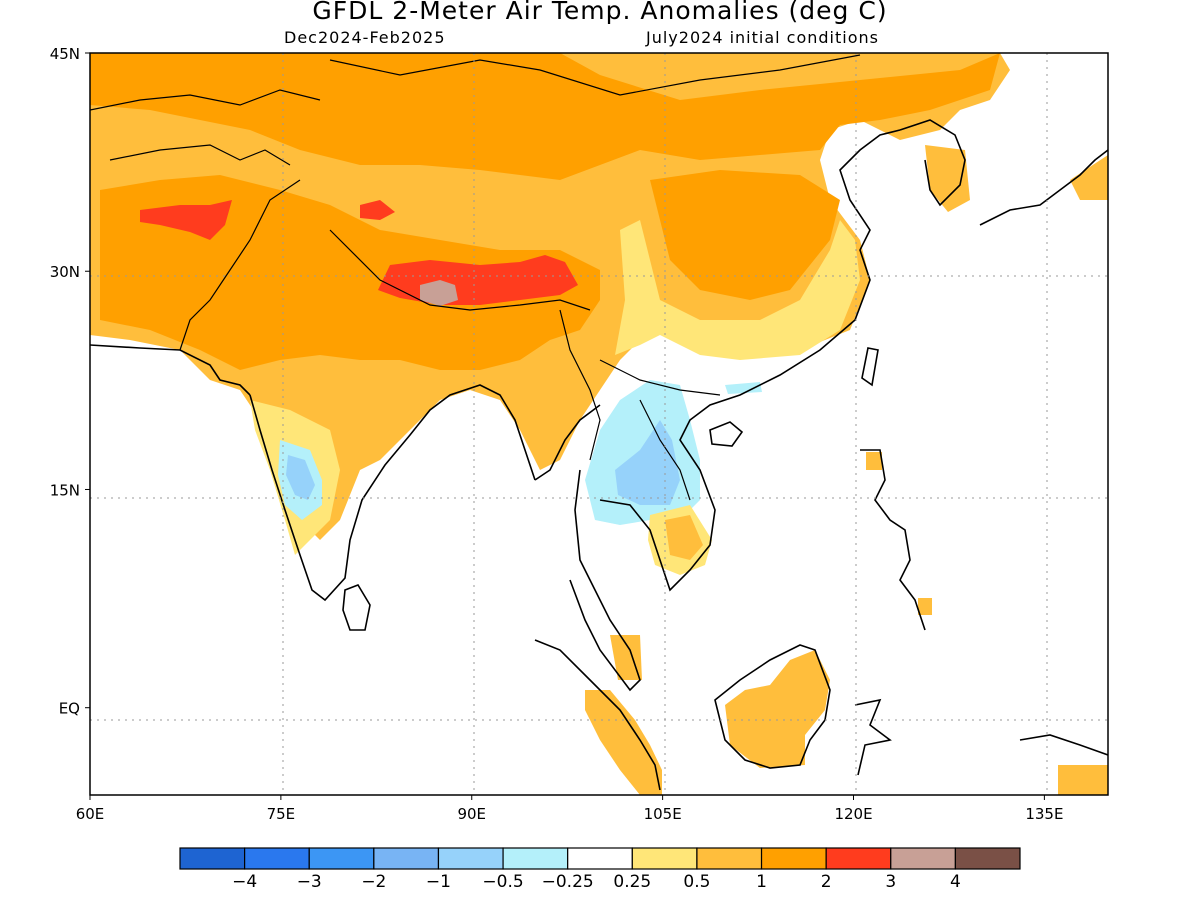  What do you see at coordinates (439, 293) in the screenshot?
I see `anomaly-region-tibet-peak` at bounding box center [439, 293].